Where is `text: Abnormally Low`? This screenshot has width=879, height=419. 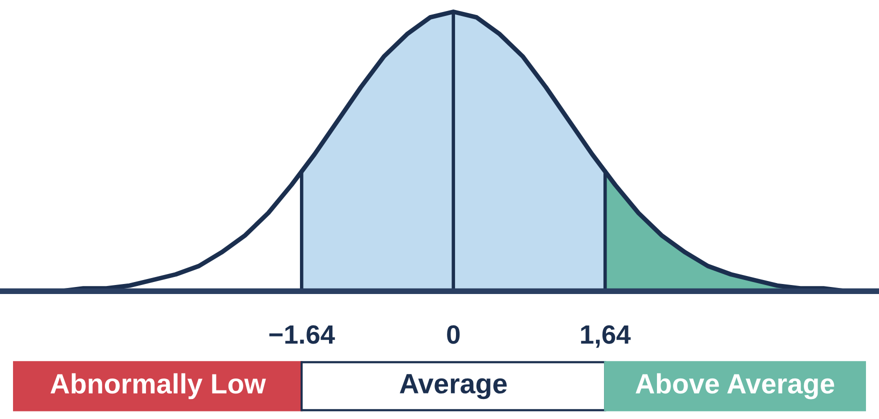
text: Abnormally Low is located at coordinates (158, 386).